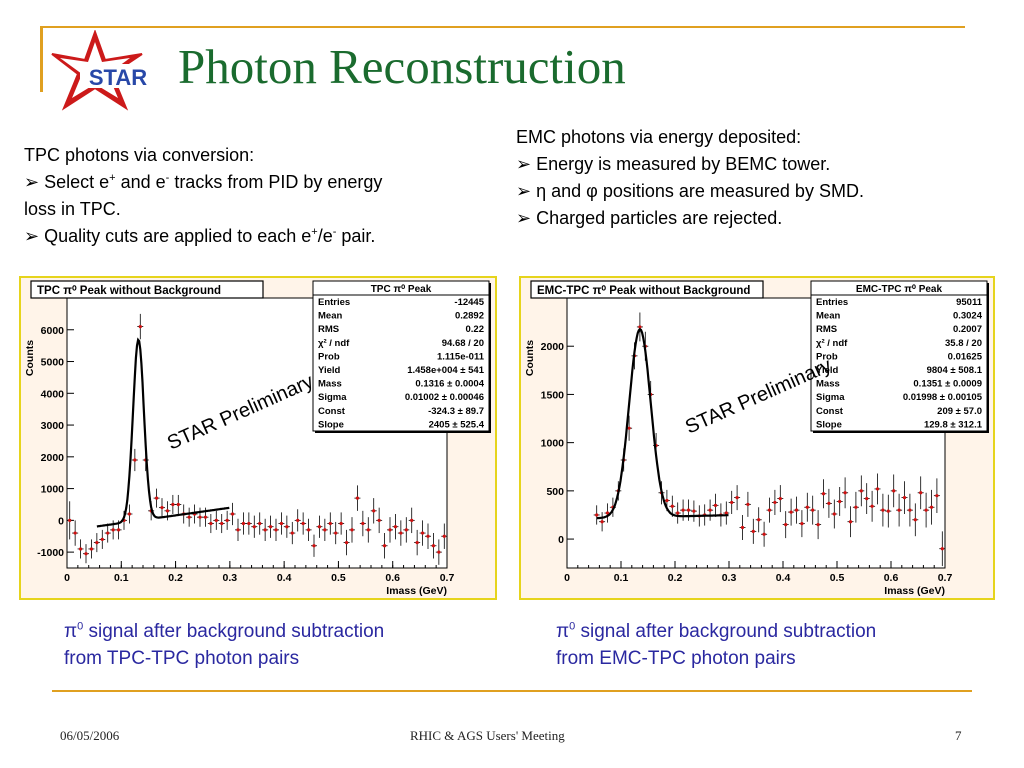 The image size is (1024, 768). Describe the element at coordinates (828, 384) in the screenshot. I see `stats-key: Mass` at that location.